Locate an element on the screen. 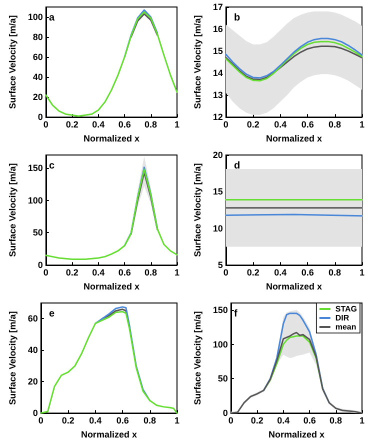  y-tick-label: 5 is located at coordinates (220, 265).